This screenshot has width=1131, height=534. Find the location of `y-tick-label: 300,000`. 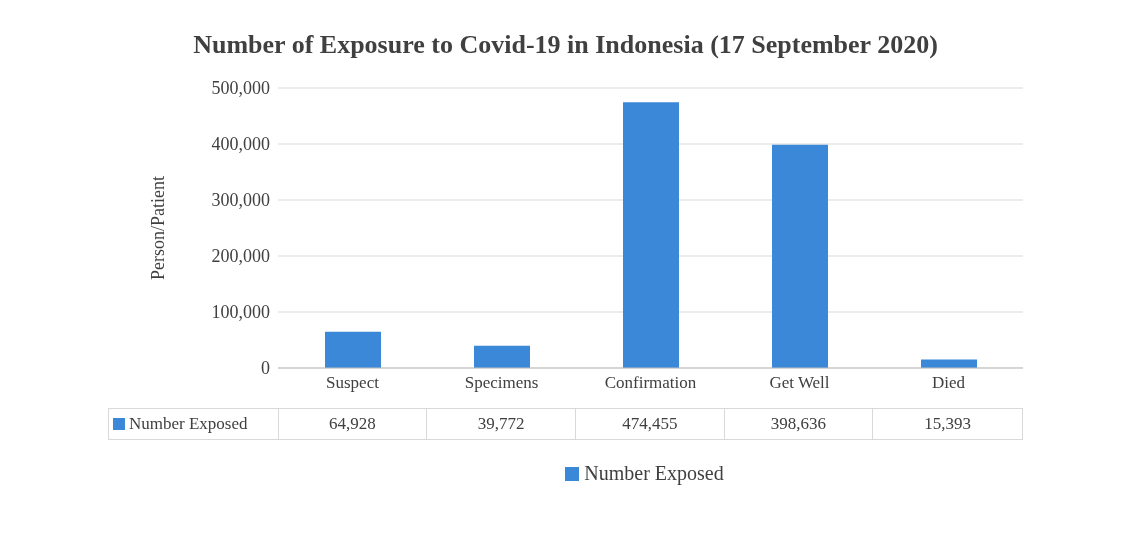

y-tick-label: 300,000 is located at coordinates (240, 200).